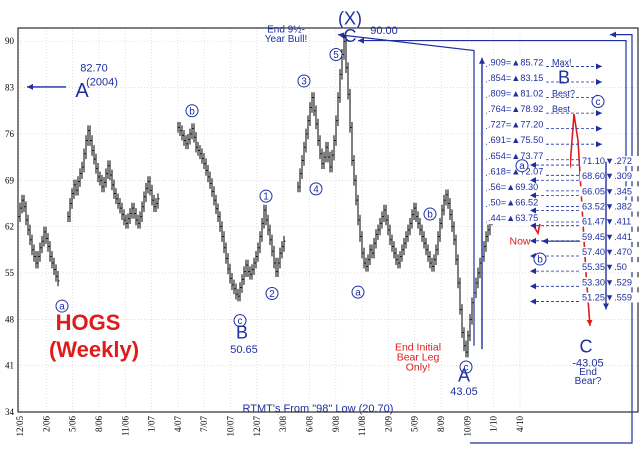 Image resolution: width=640 pixels, height=460 pixels. What do you see at coordinates (607, 237) in the screenshot?
I see `fib-down-label: 59.45▼.441` at bounding box center [607, 237].